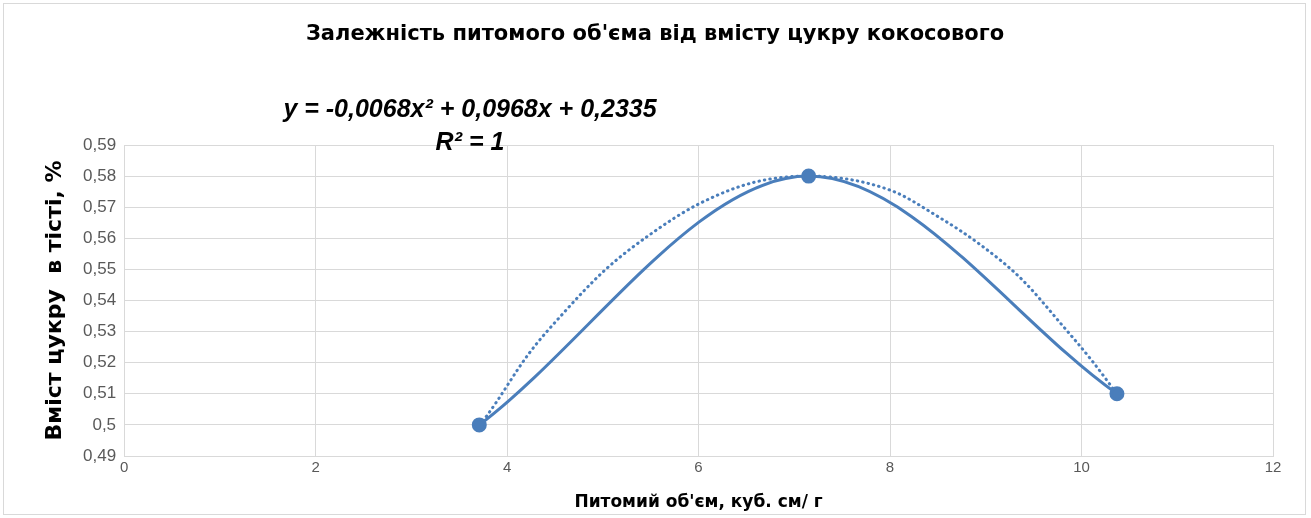  Describe the element at coordinates (124, 467) in the screenshot. I see `x-tick-label: 0` at that location.